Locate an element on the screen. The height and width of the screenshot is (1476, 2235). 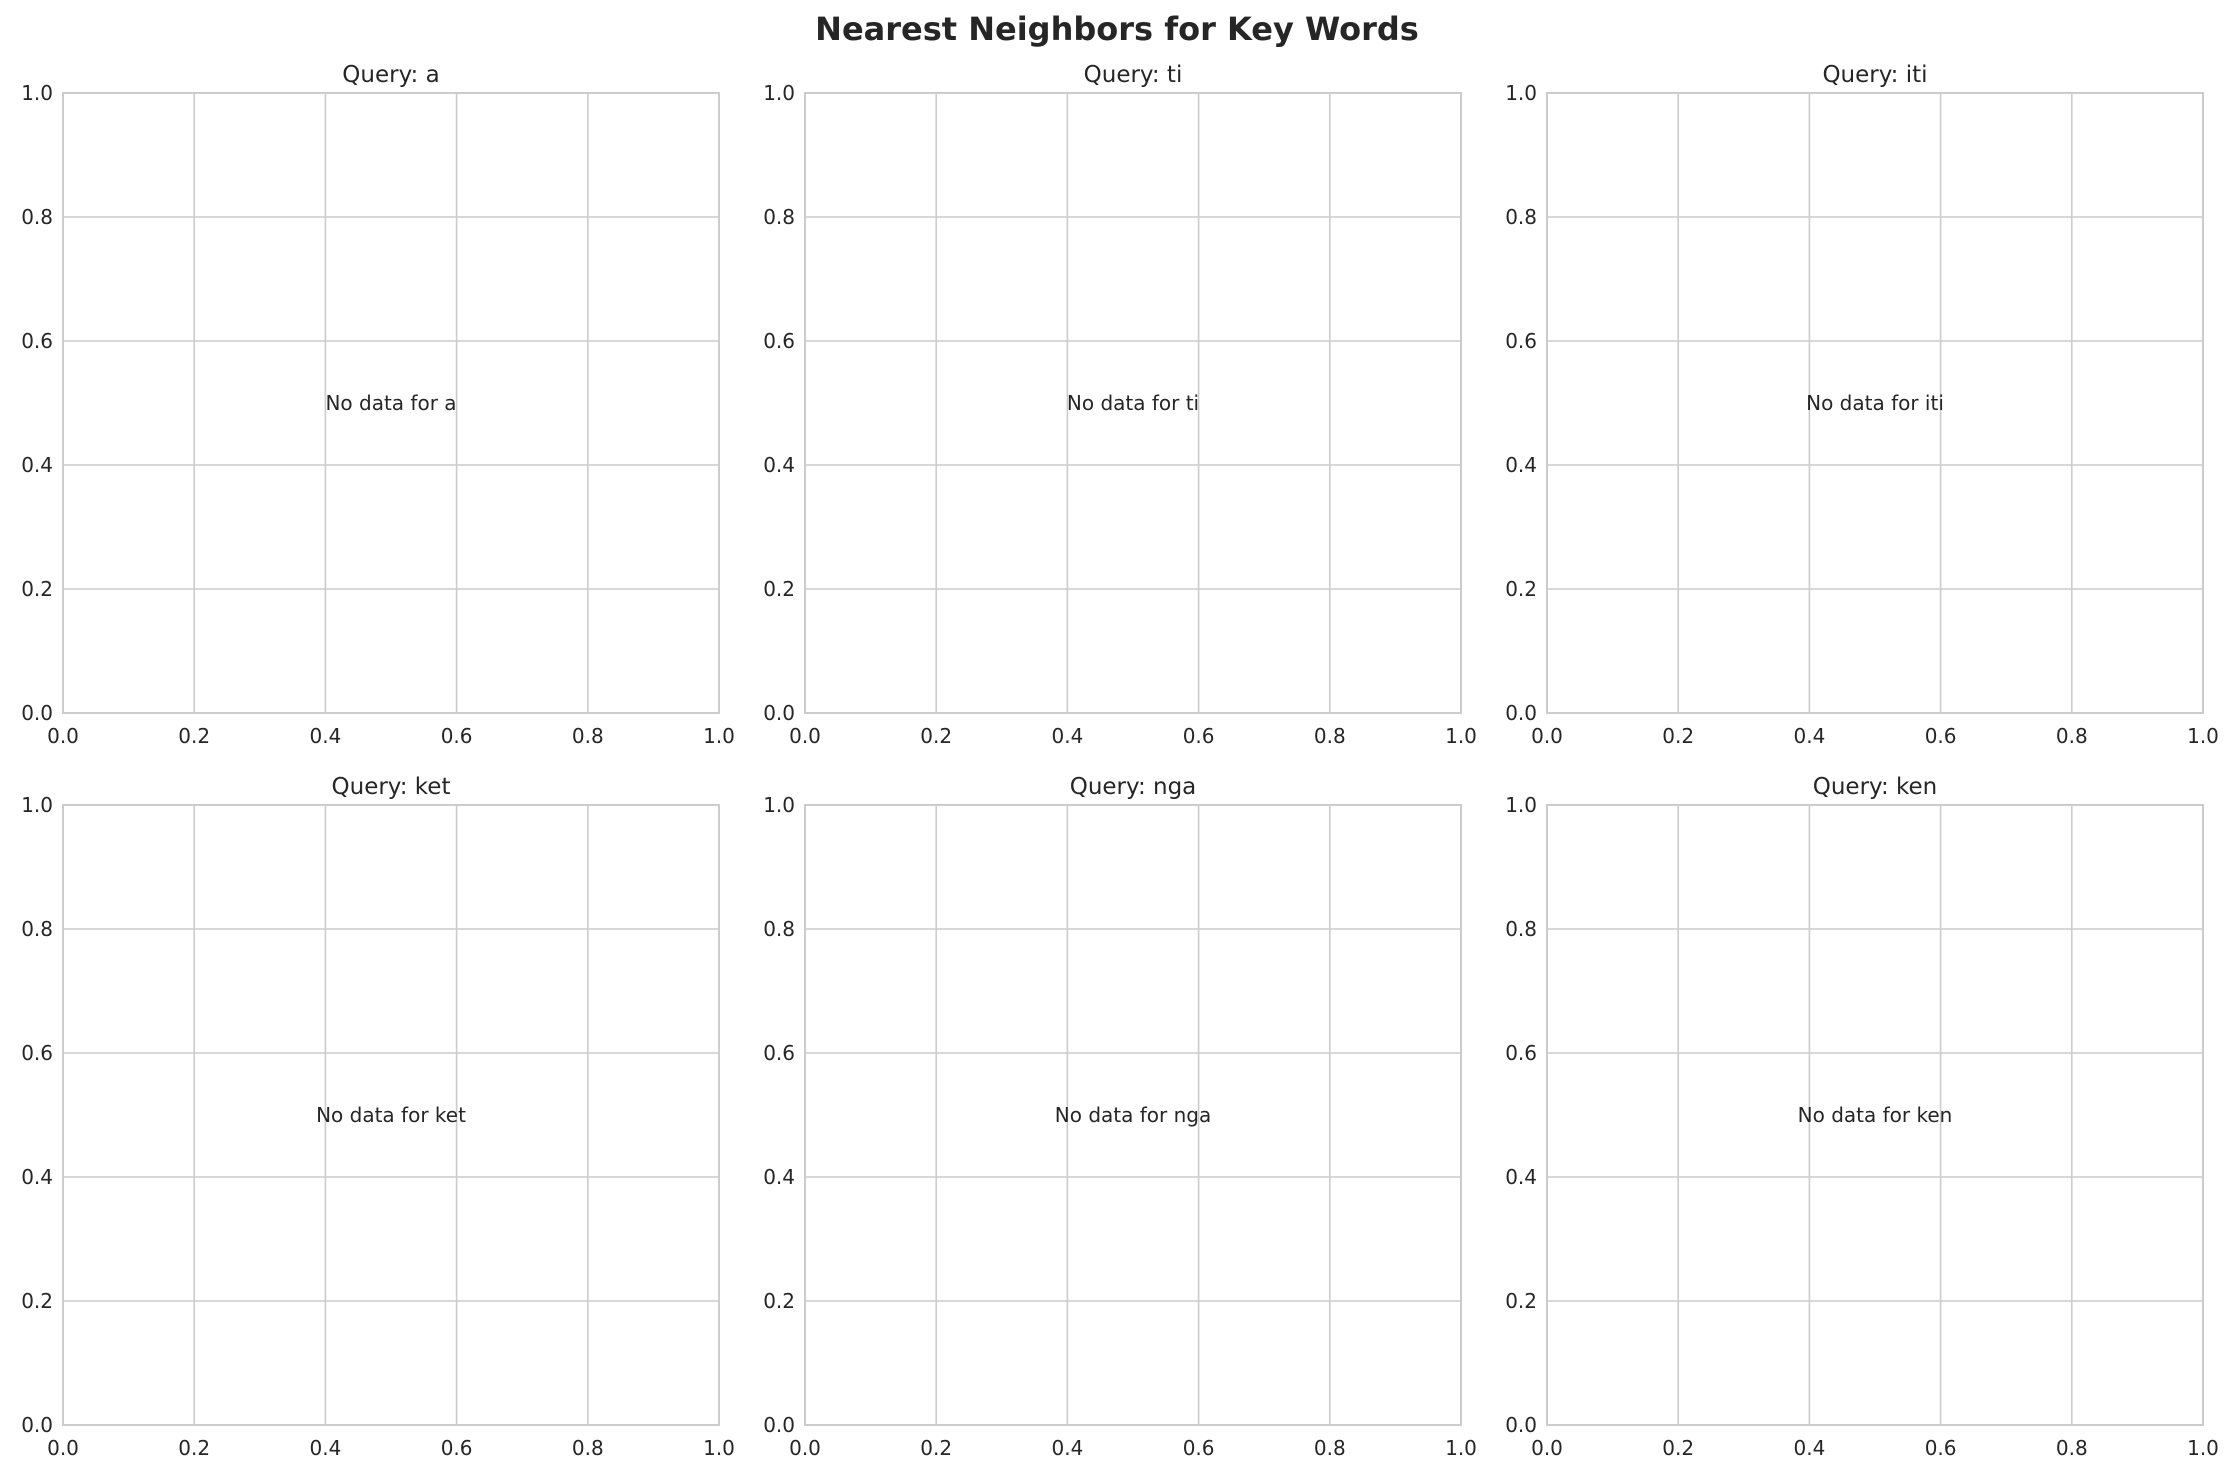
subplot-title: Query: ket is located at coordinates (391, 787).